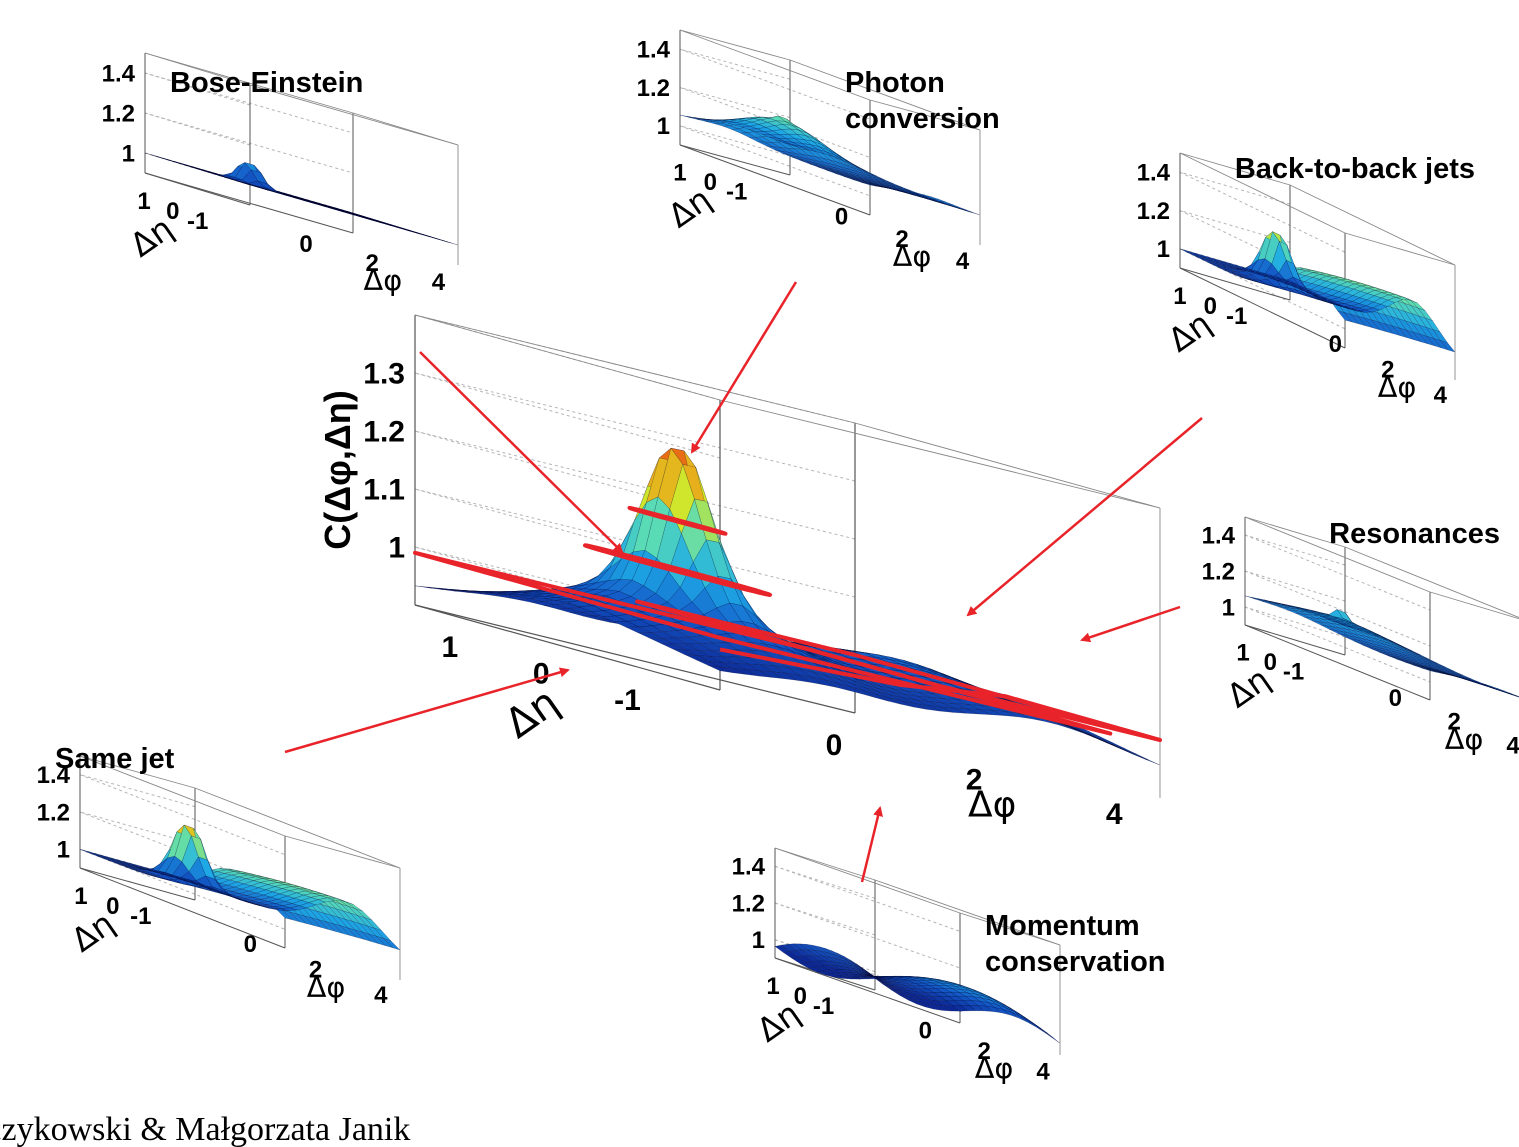 This screenshot has height=1147, width=1519. I want to click on inset-title: Bose-Einstein, so click(266, 83).